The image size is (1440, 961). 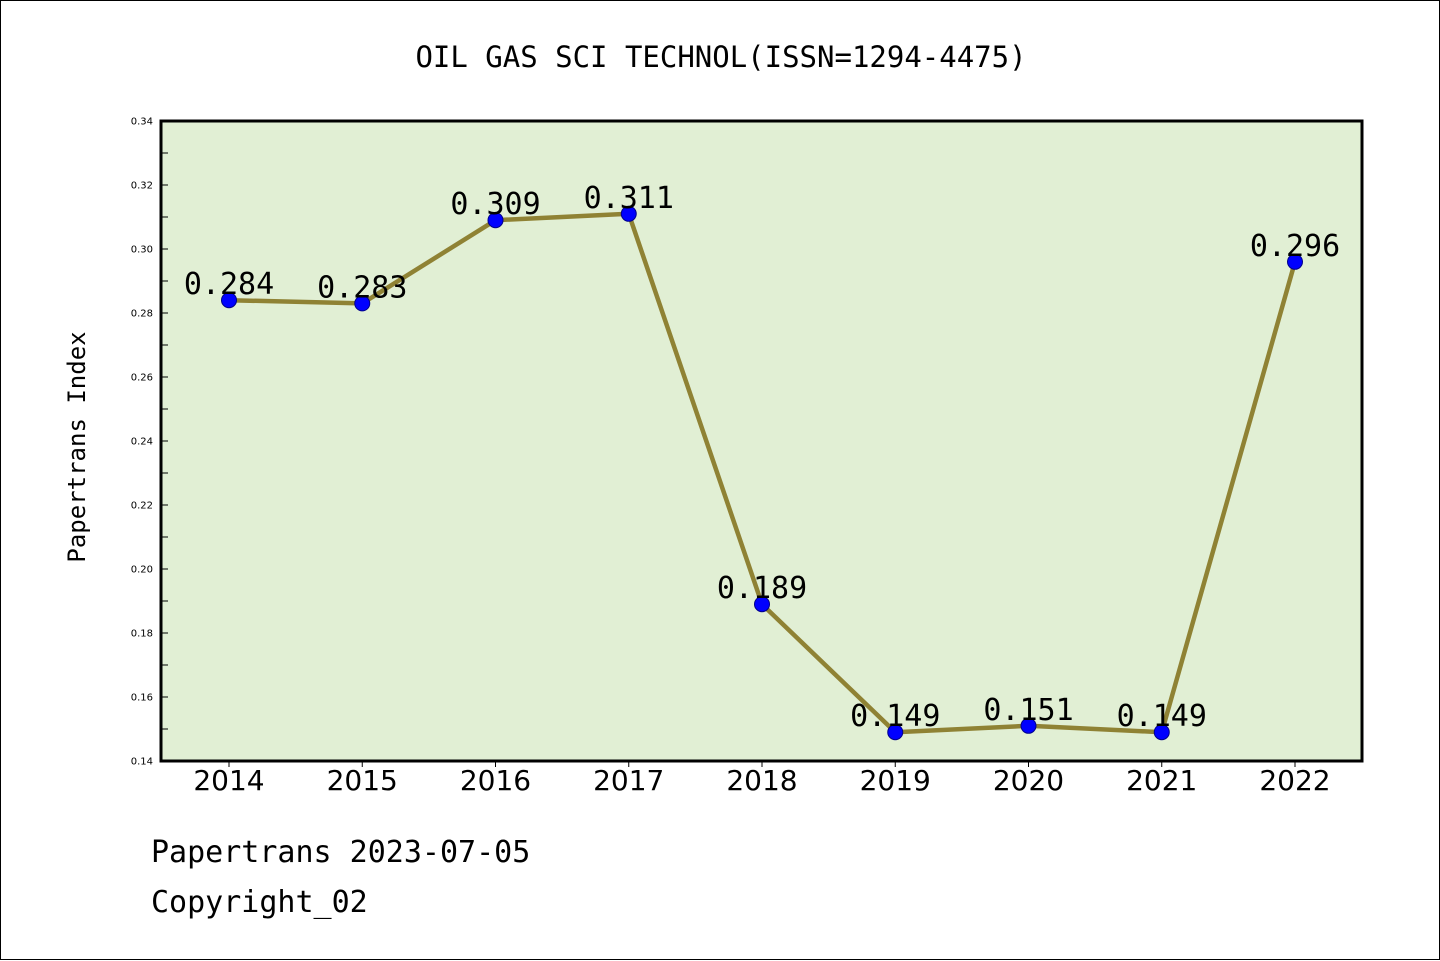 I want to click on x-axis-ticks: 2014 2015 2016 2017 2018 2019 2020 2021 2022, so click(x=762, y=779).